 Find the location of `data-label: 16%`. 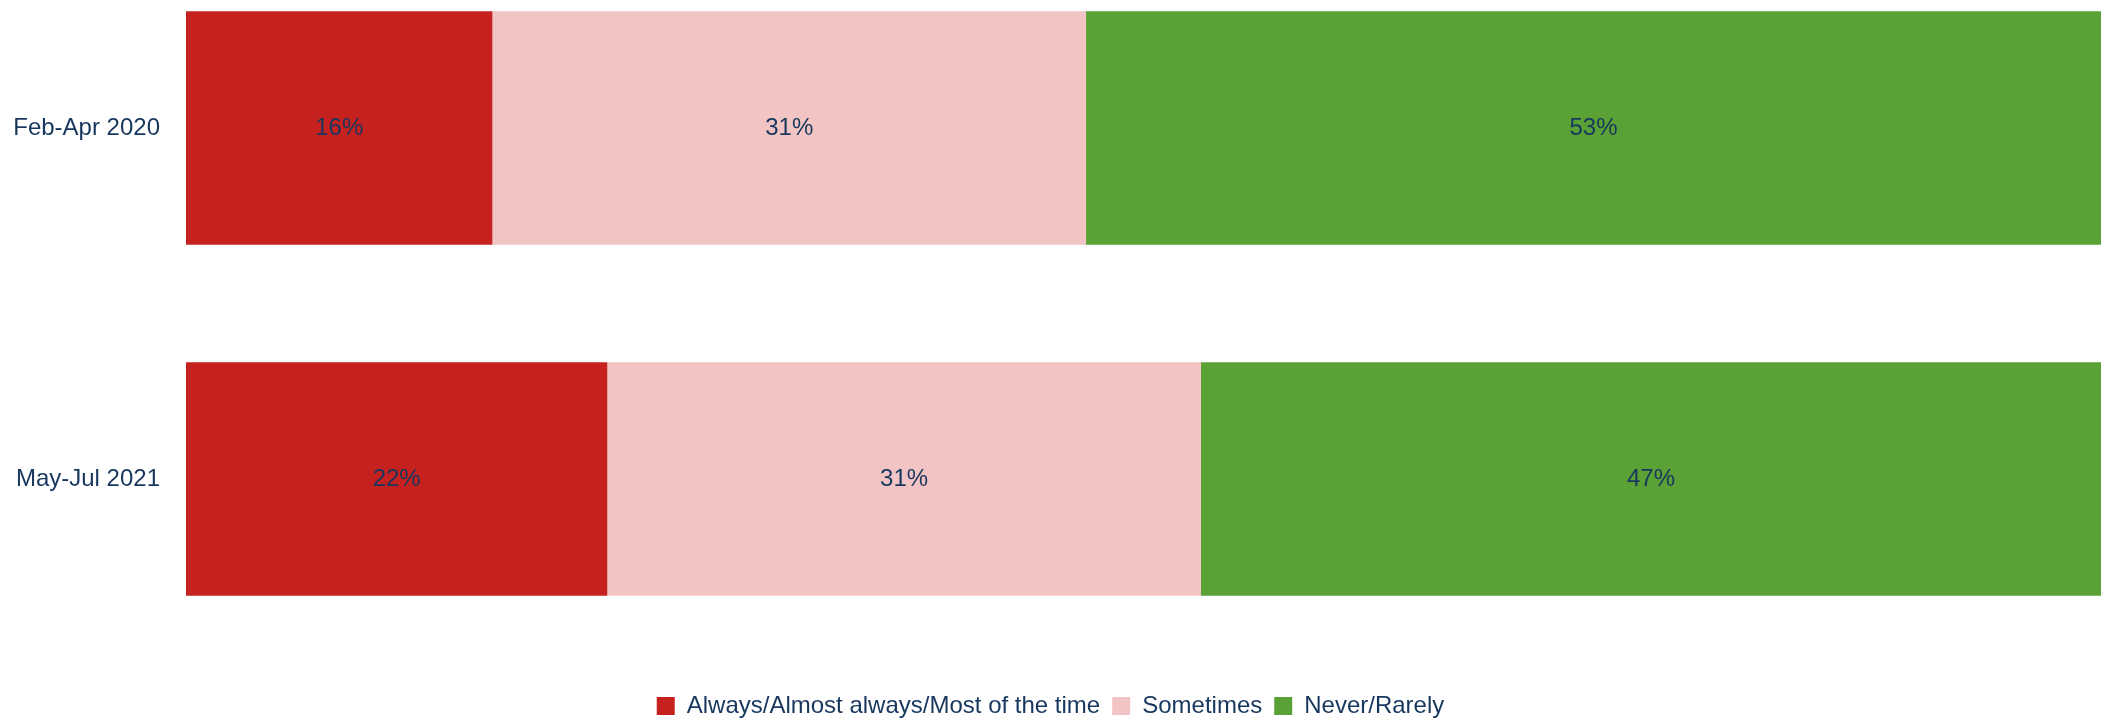

data-label: 16% is located at coordinates (339, 126).